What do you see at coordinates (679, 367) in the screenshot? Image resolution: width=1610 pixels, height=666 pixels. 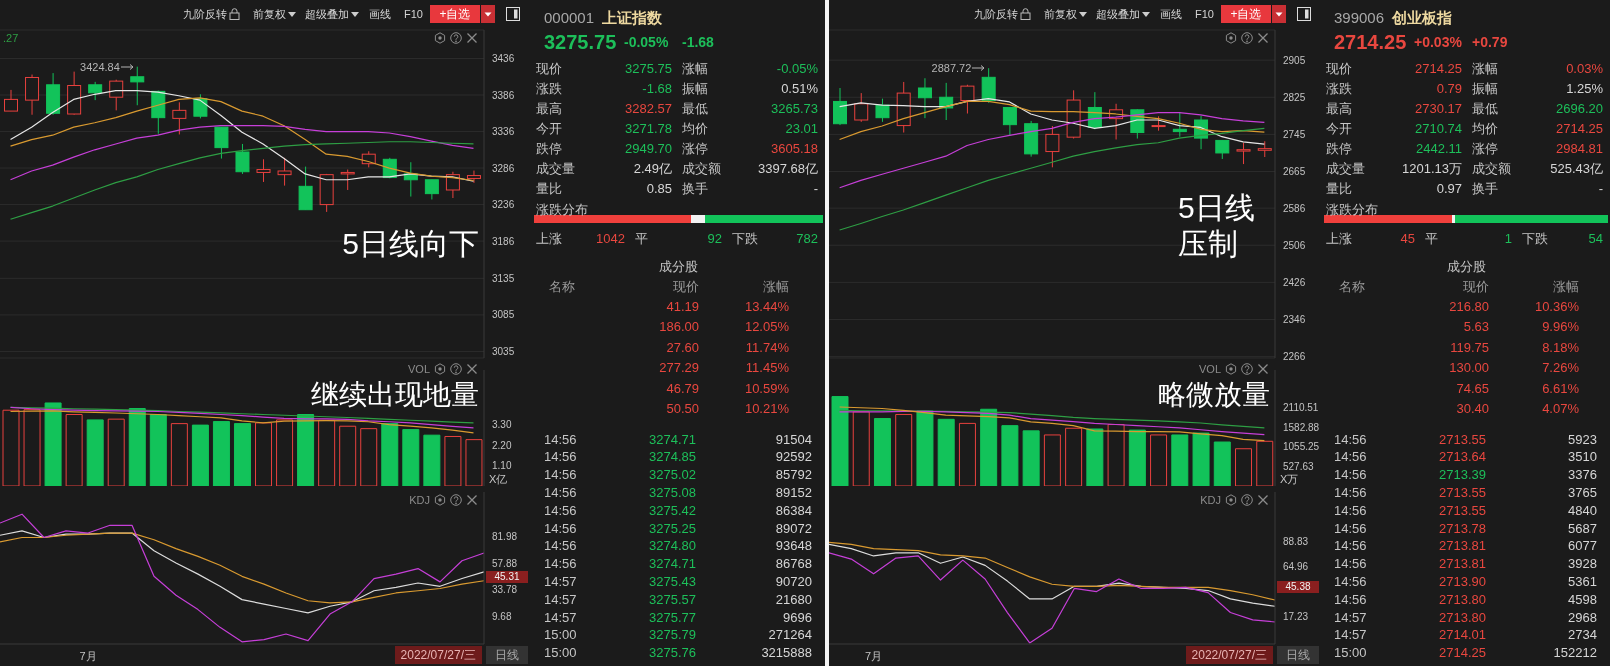 I see `text: 277.29` at bounding box center [679, 367].